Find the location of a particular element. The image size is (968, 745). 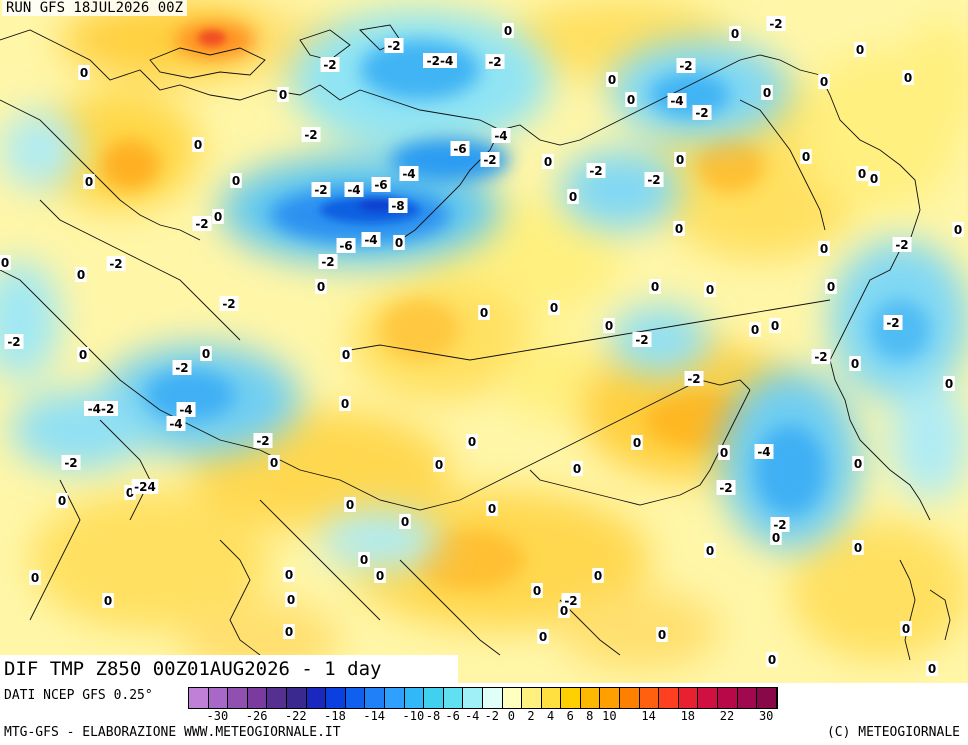

legend-tick-label: -6 is located at coordinates (452, 716).